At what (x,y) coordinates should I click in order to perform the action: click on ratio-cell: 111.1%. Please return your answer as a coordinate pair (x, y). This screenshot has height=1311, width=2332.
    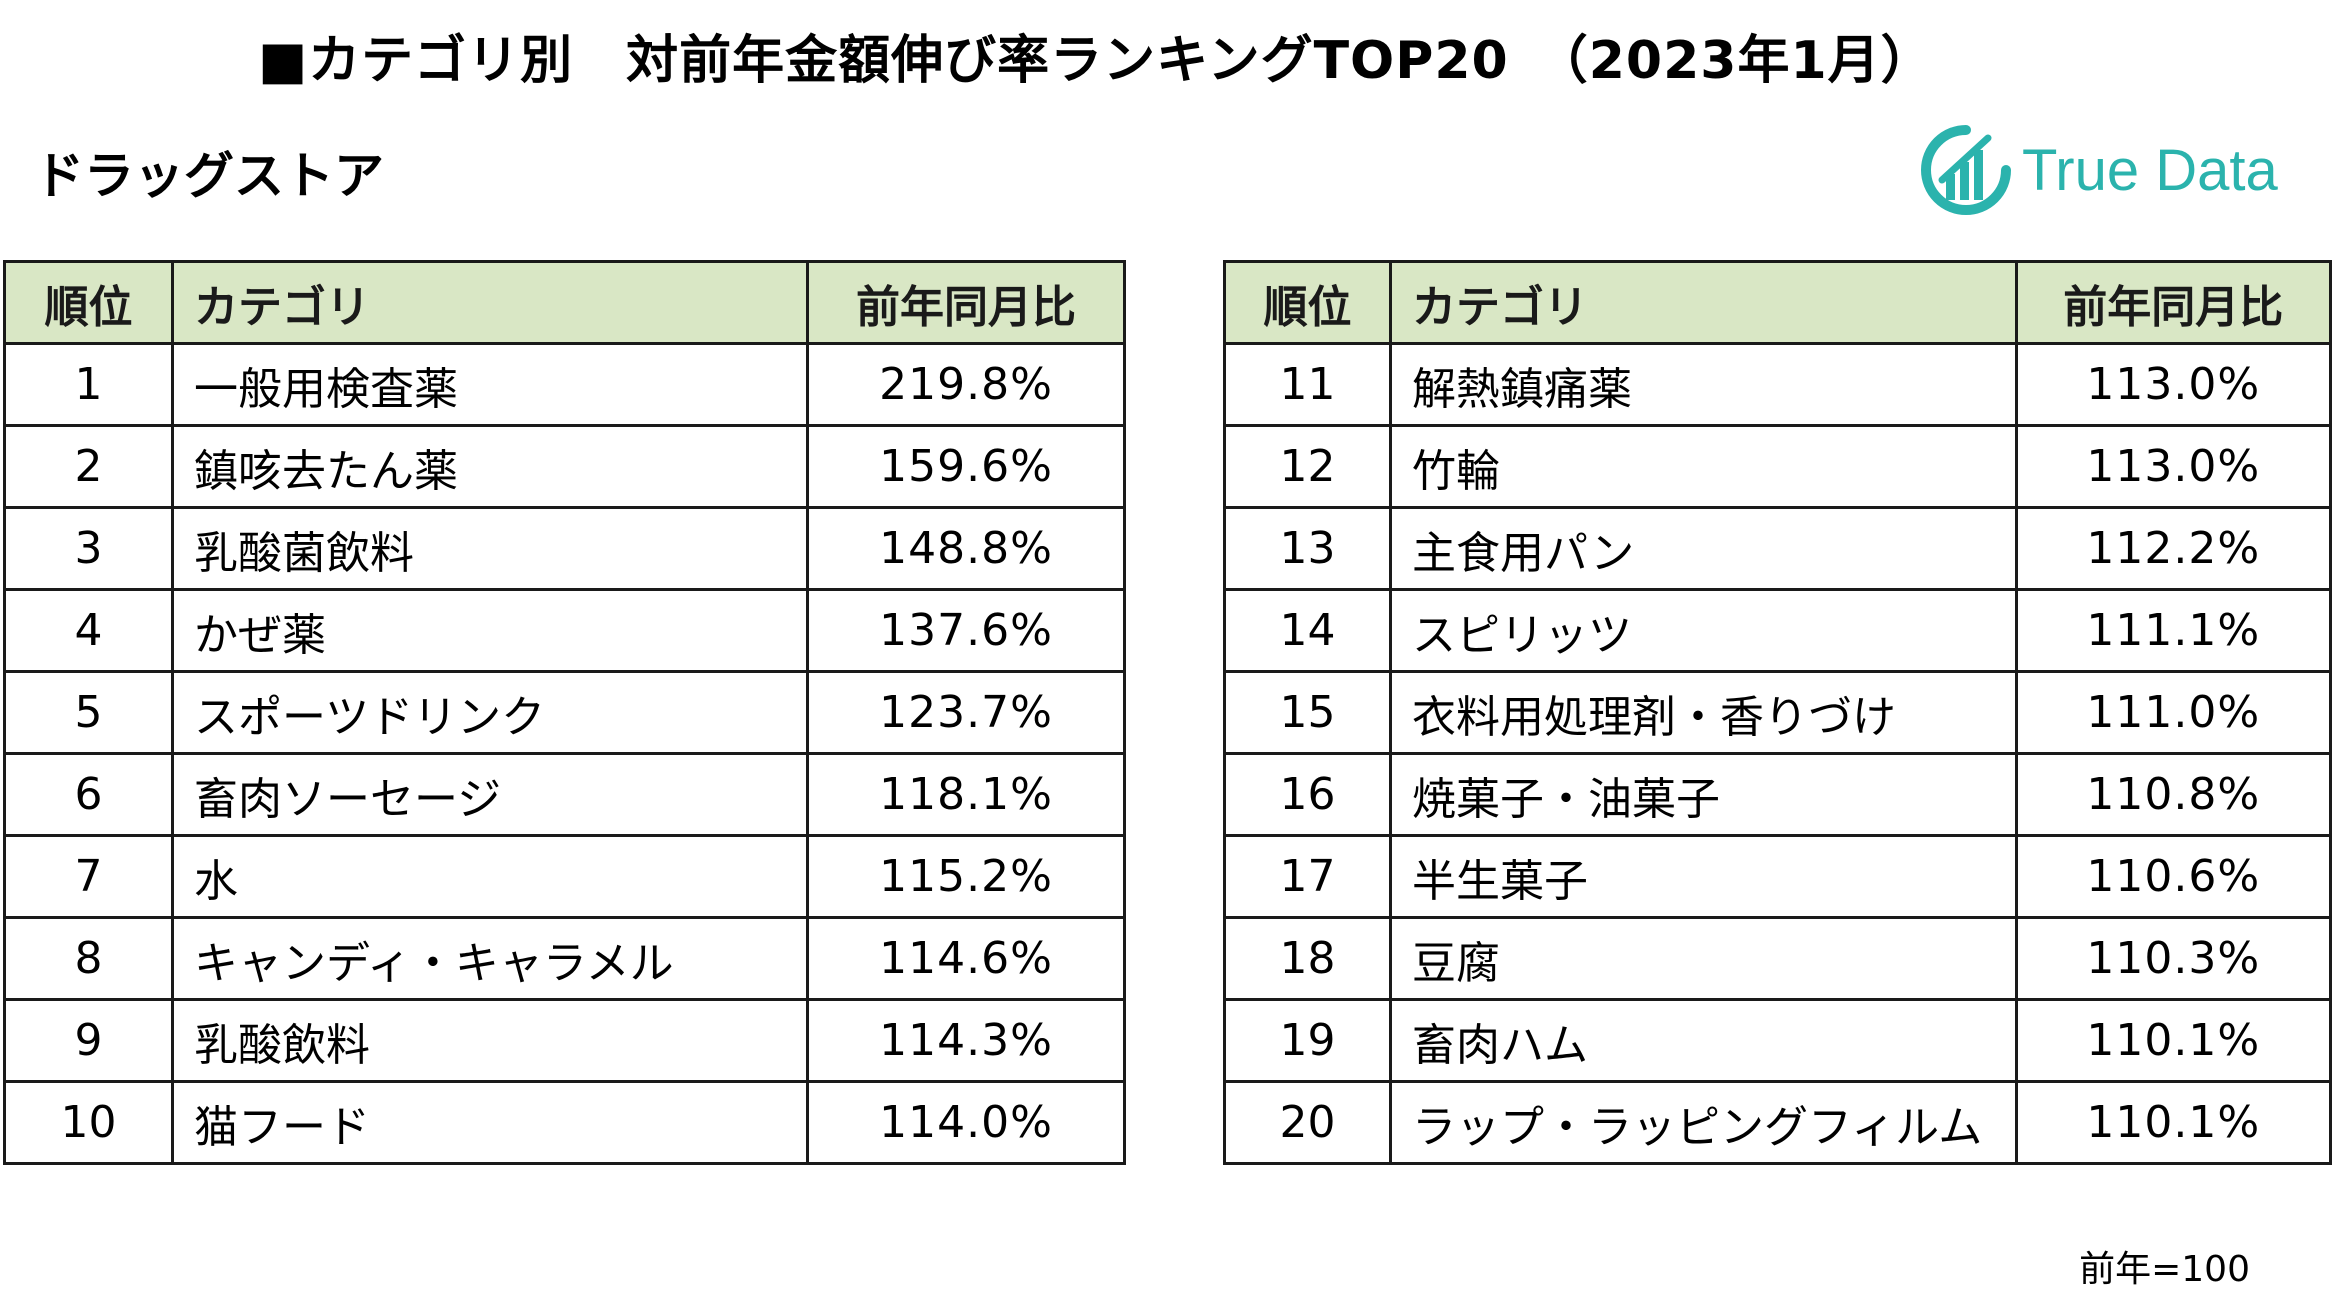
    Looking at the image, I should click on (2173, 630).